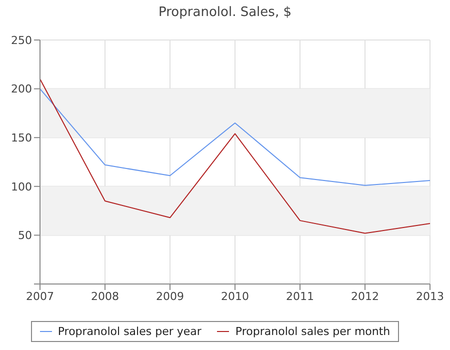 This screenshot has height=350, width=450. Describe the element at coordinates (21, 40) in the screenshot. I see `y-tick-label: 250` at that location.